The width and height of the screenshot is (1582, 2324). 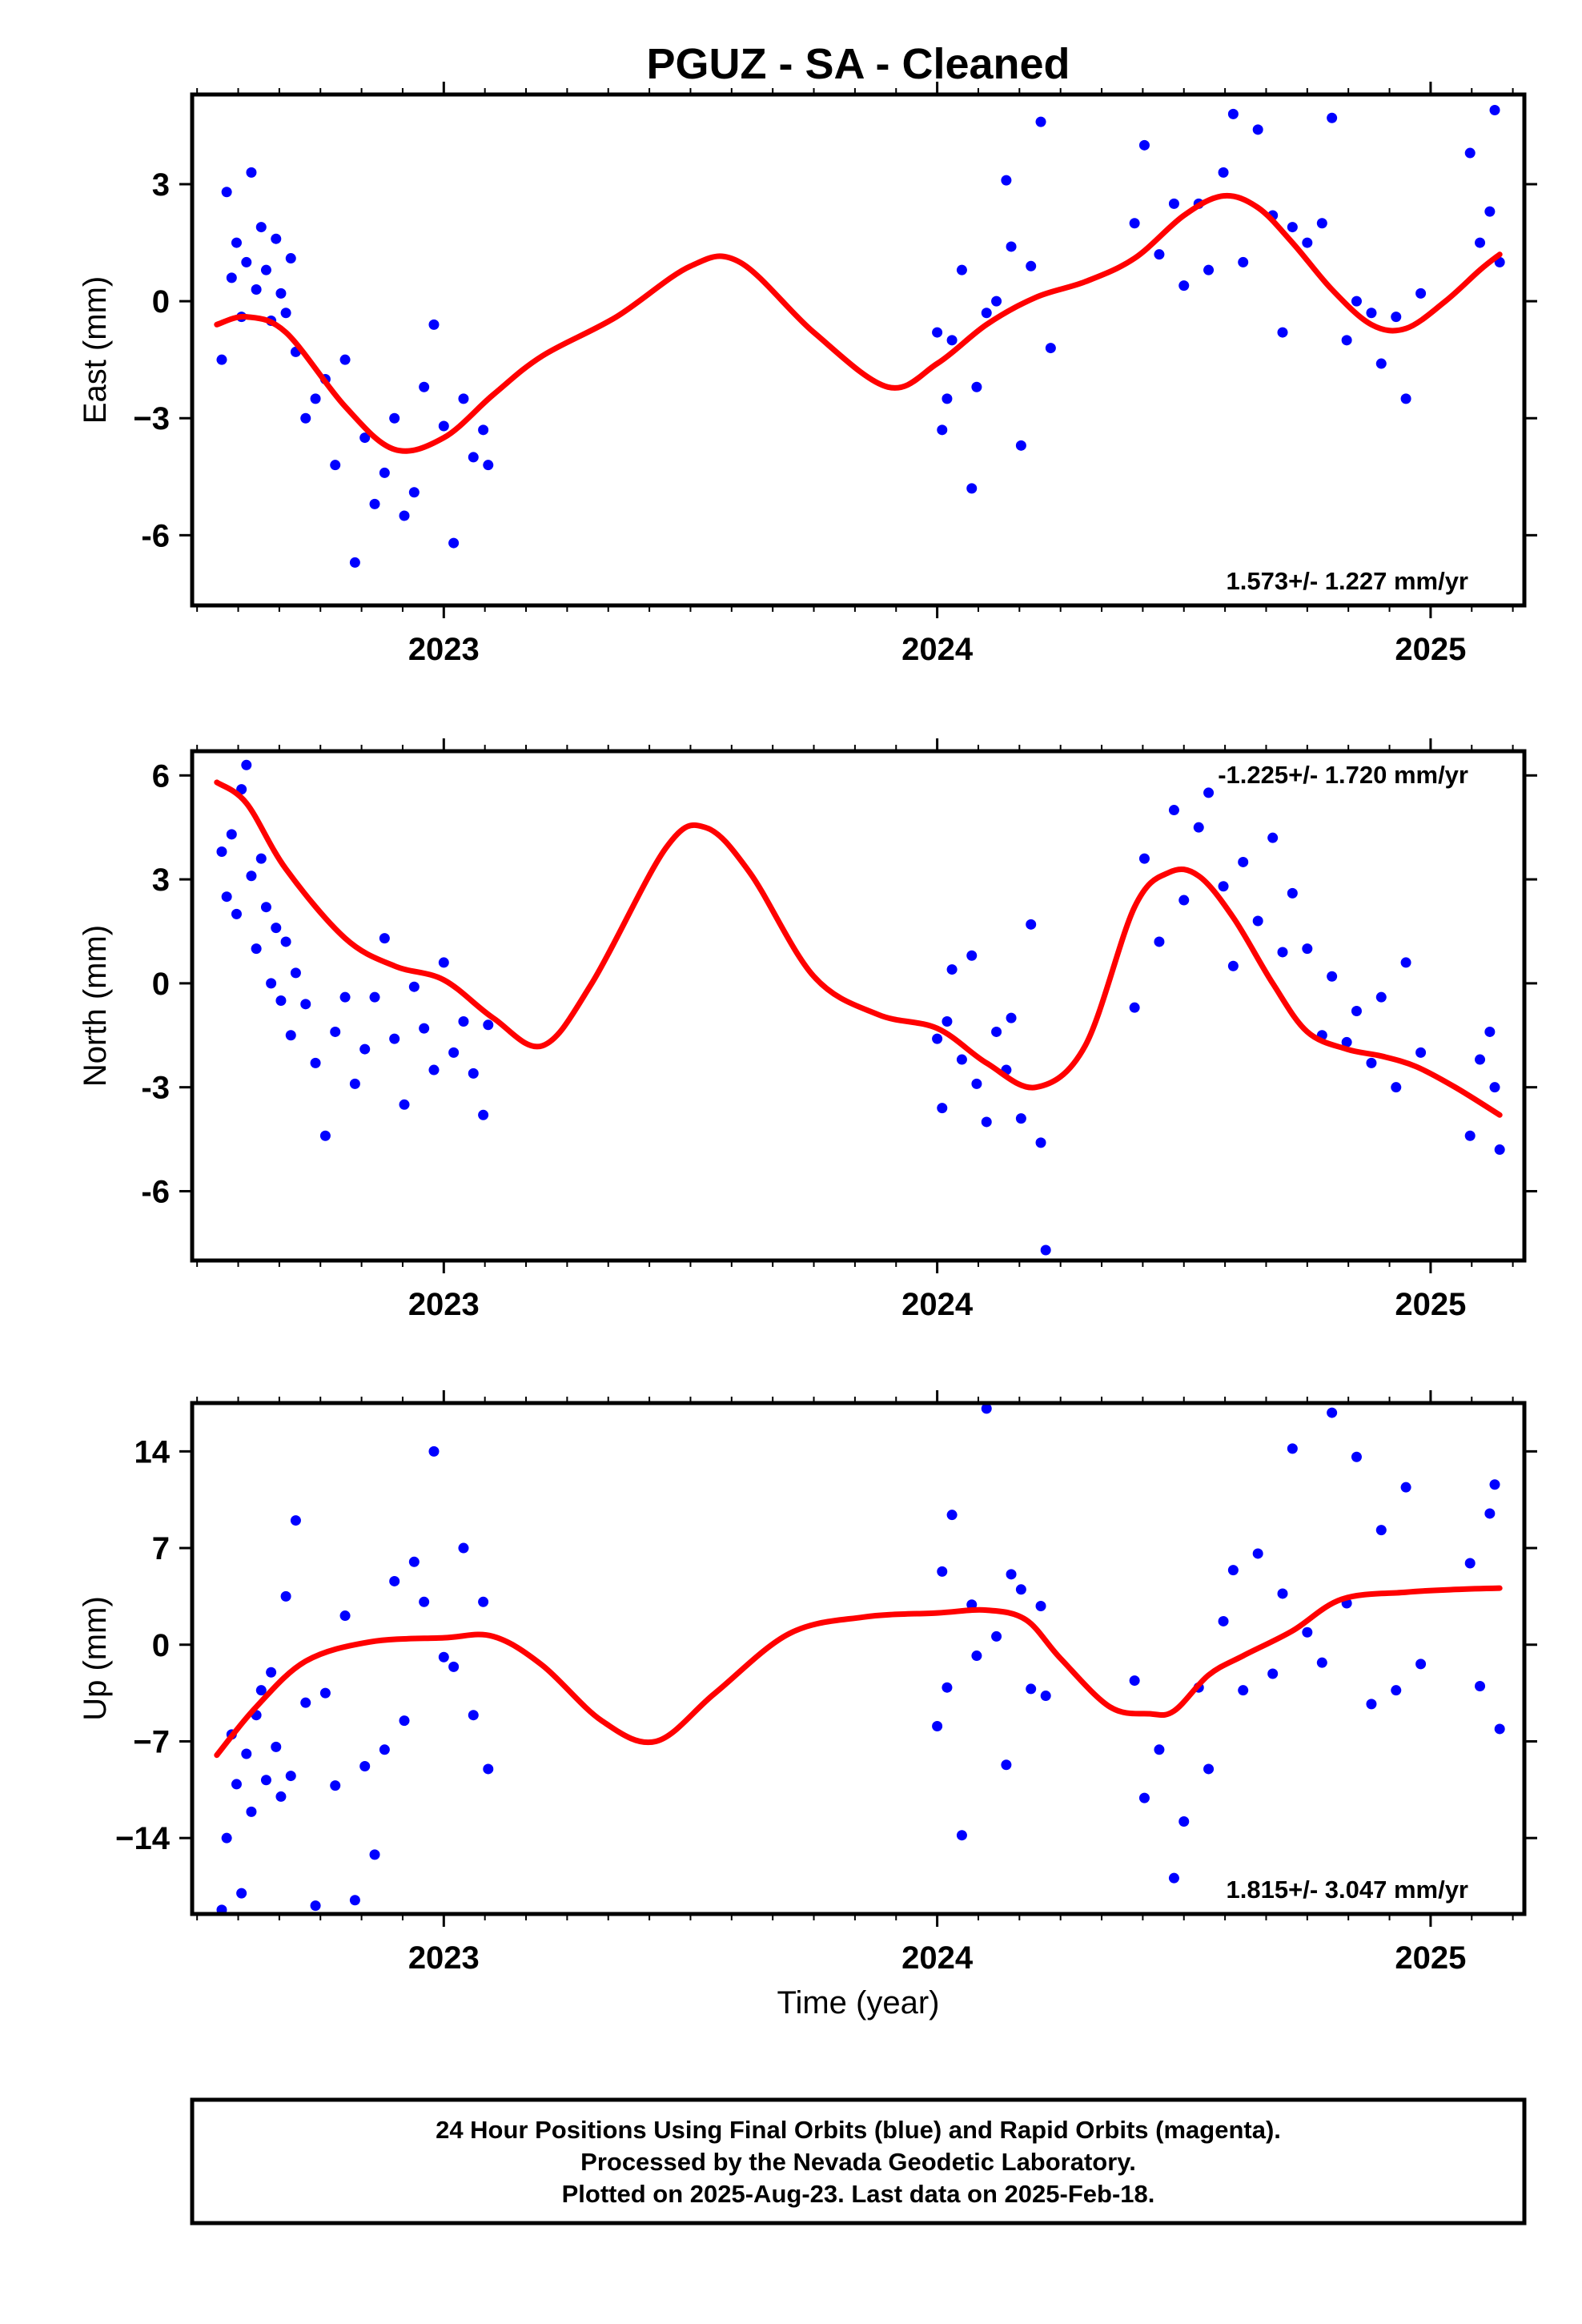 What do you see at coordinates (96, 350) in the screenshot?
I see `east-y-axis-label: East (mm)` at bounding box center [96, 350].